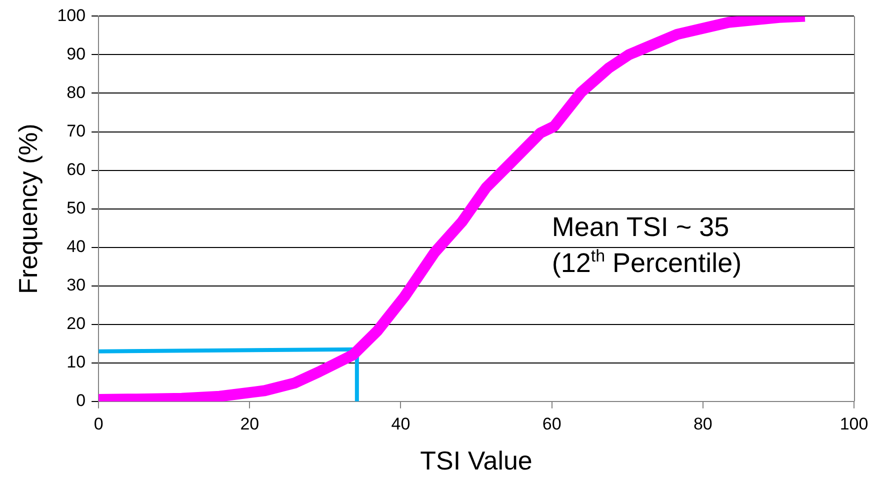  I want to click on y-tick-label: 90, so click(76, 54).